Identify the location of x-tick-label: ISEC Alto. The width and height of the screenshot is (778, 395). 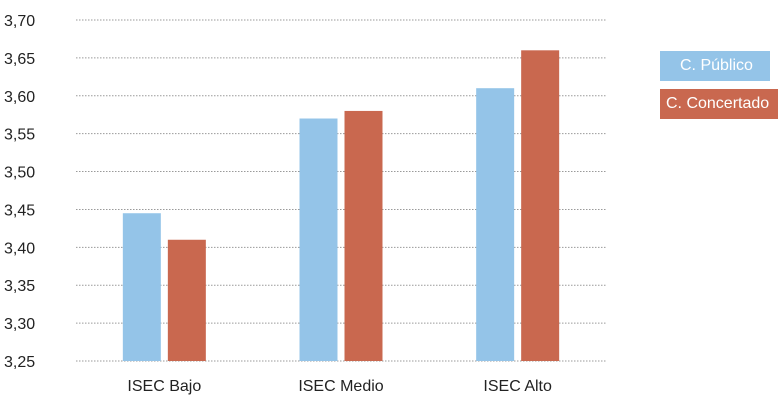
(517, 386).